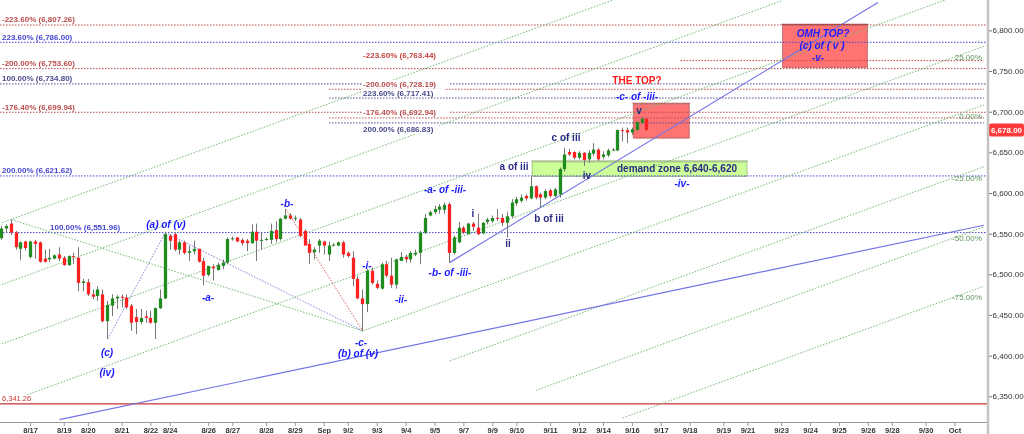 The image size is (1024, 434). What do you see at coordinates (508, 243) in the screenshot?
I see `annotation: ii` at bounding box center [508, 243].